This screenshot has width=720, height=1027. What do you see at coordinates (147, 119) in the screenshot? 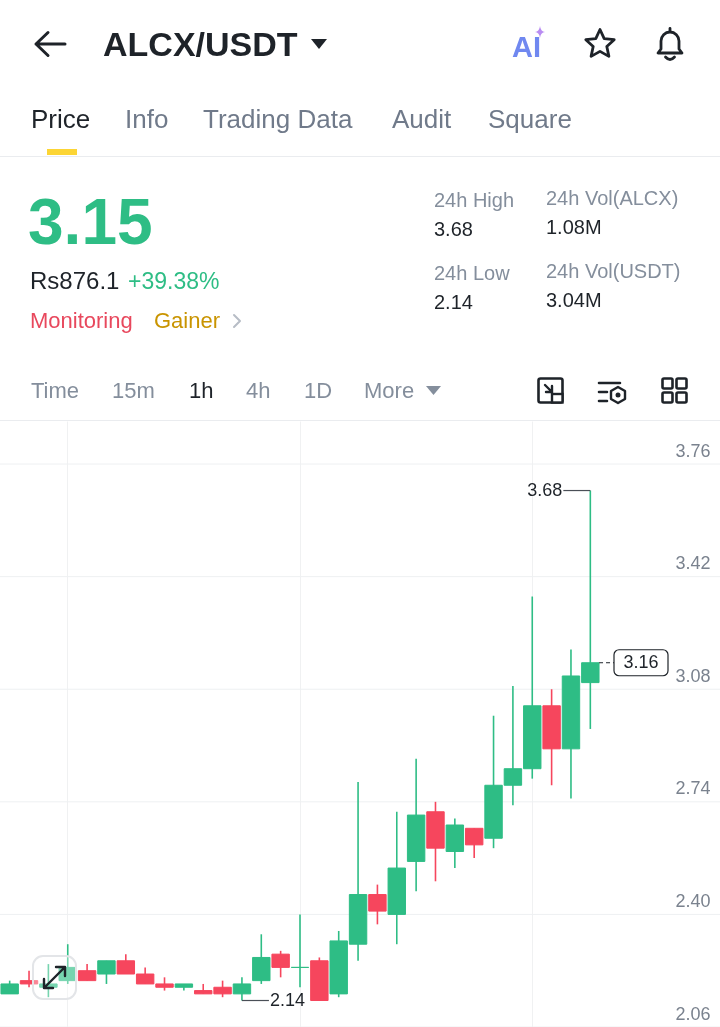
I see `text: Info` at bounding box center [147, 119].